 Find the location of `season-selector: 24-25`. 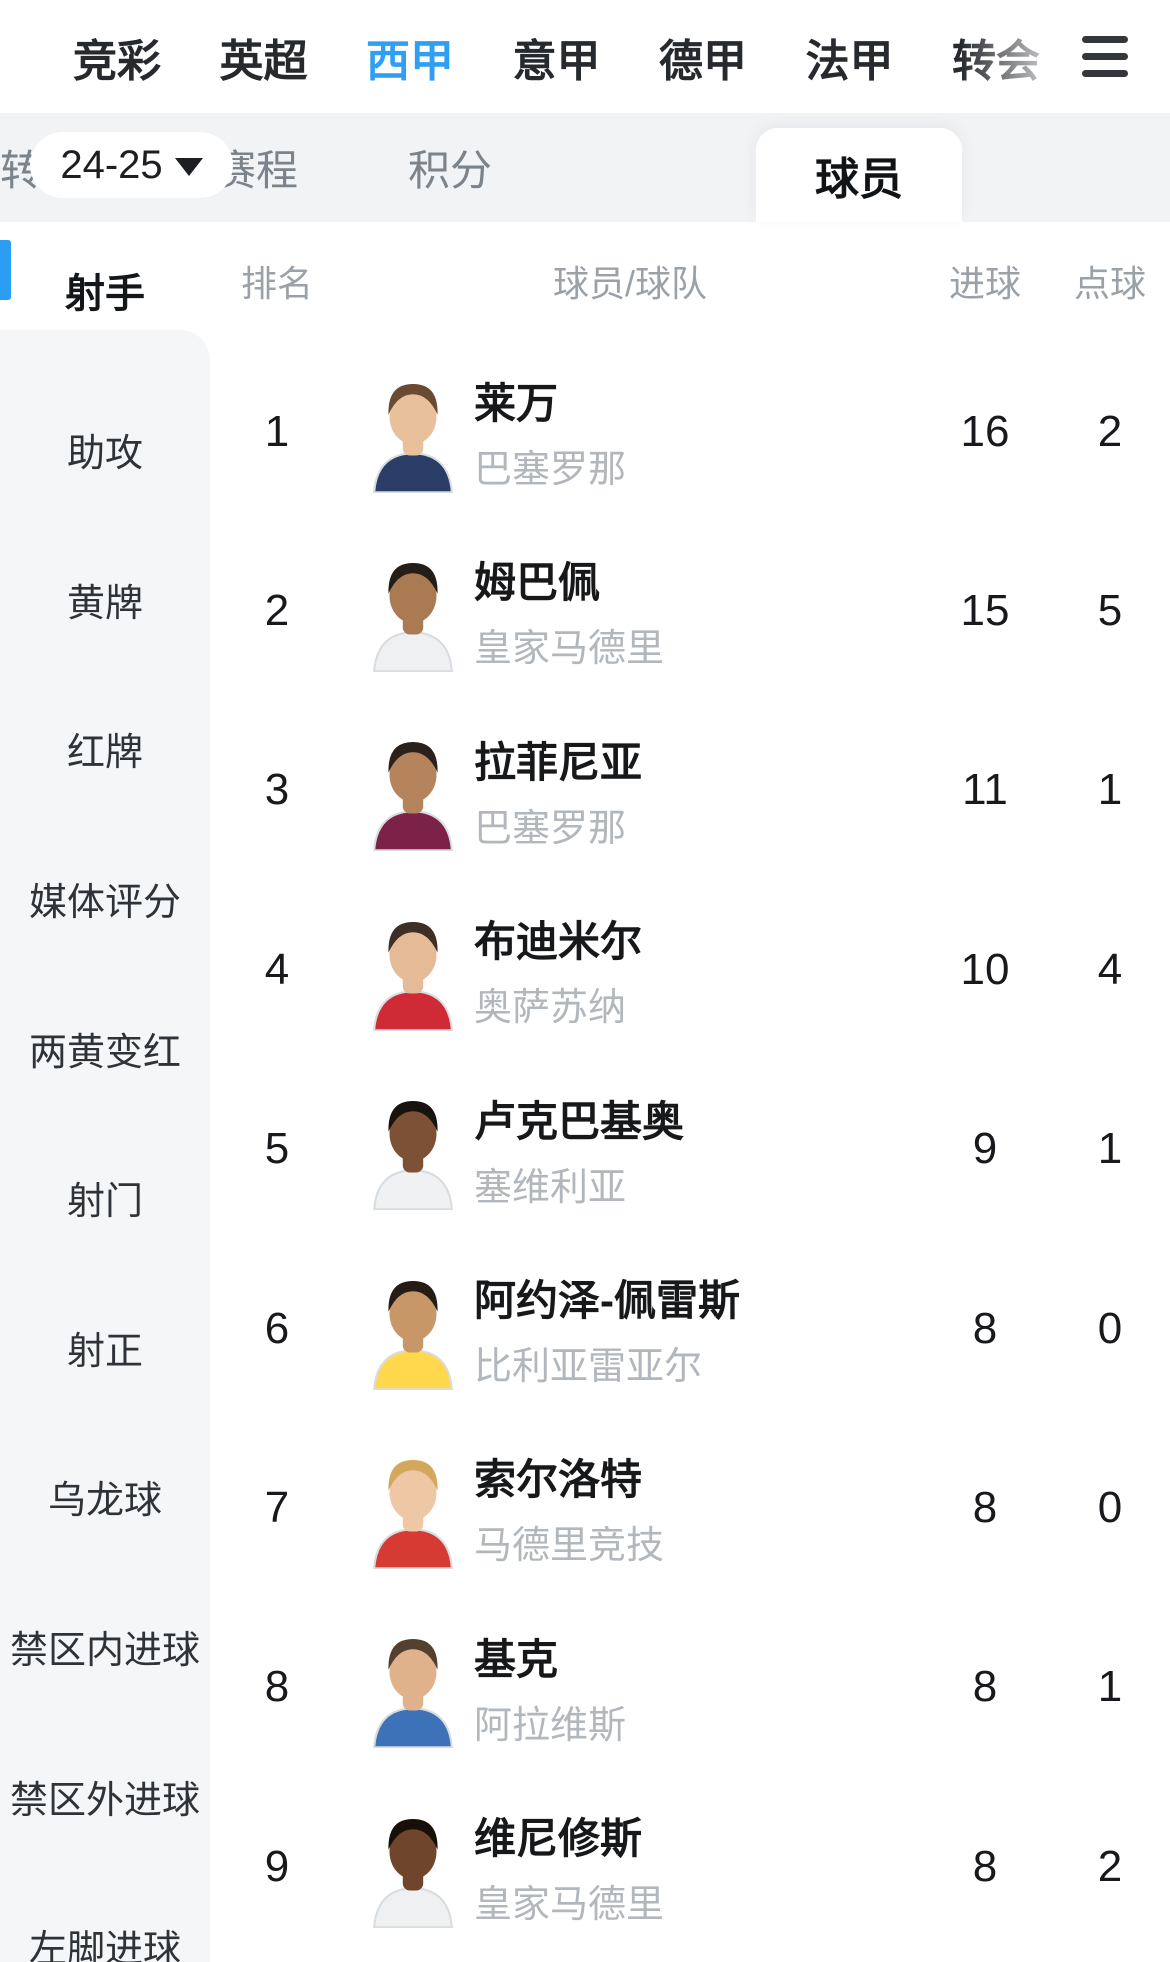

season-selector: 24-25 is located at coordinates (131, 165).